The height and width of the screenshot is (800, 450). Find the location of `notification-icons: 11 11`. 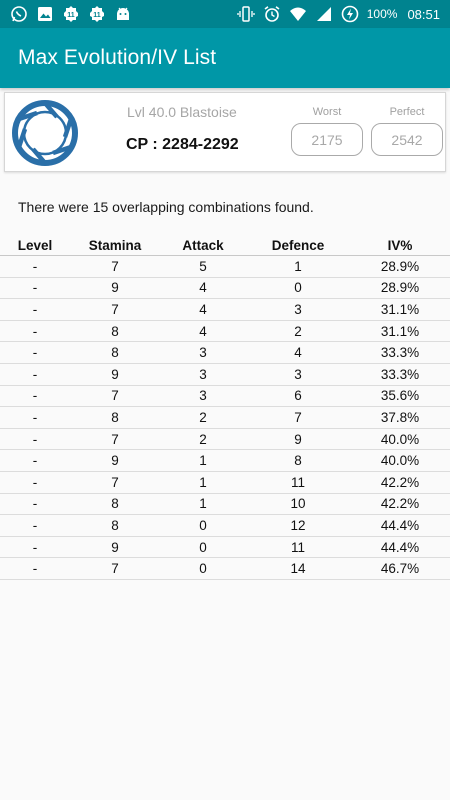

notification-icons: 11 11 is located at coordinates (71, 14).